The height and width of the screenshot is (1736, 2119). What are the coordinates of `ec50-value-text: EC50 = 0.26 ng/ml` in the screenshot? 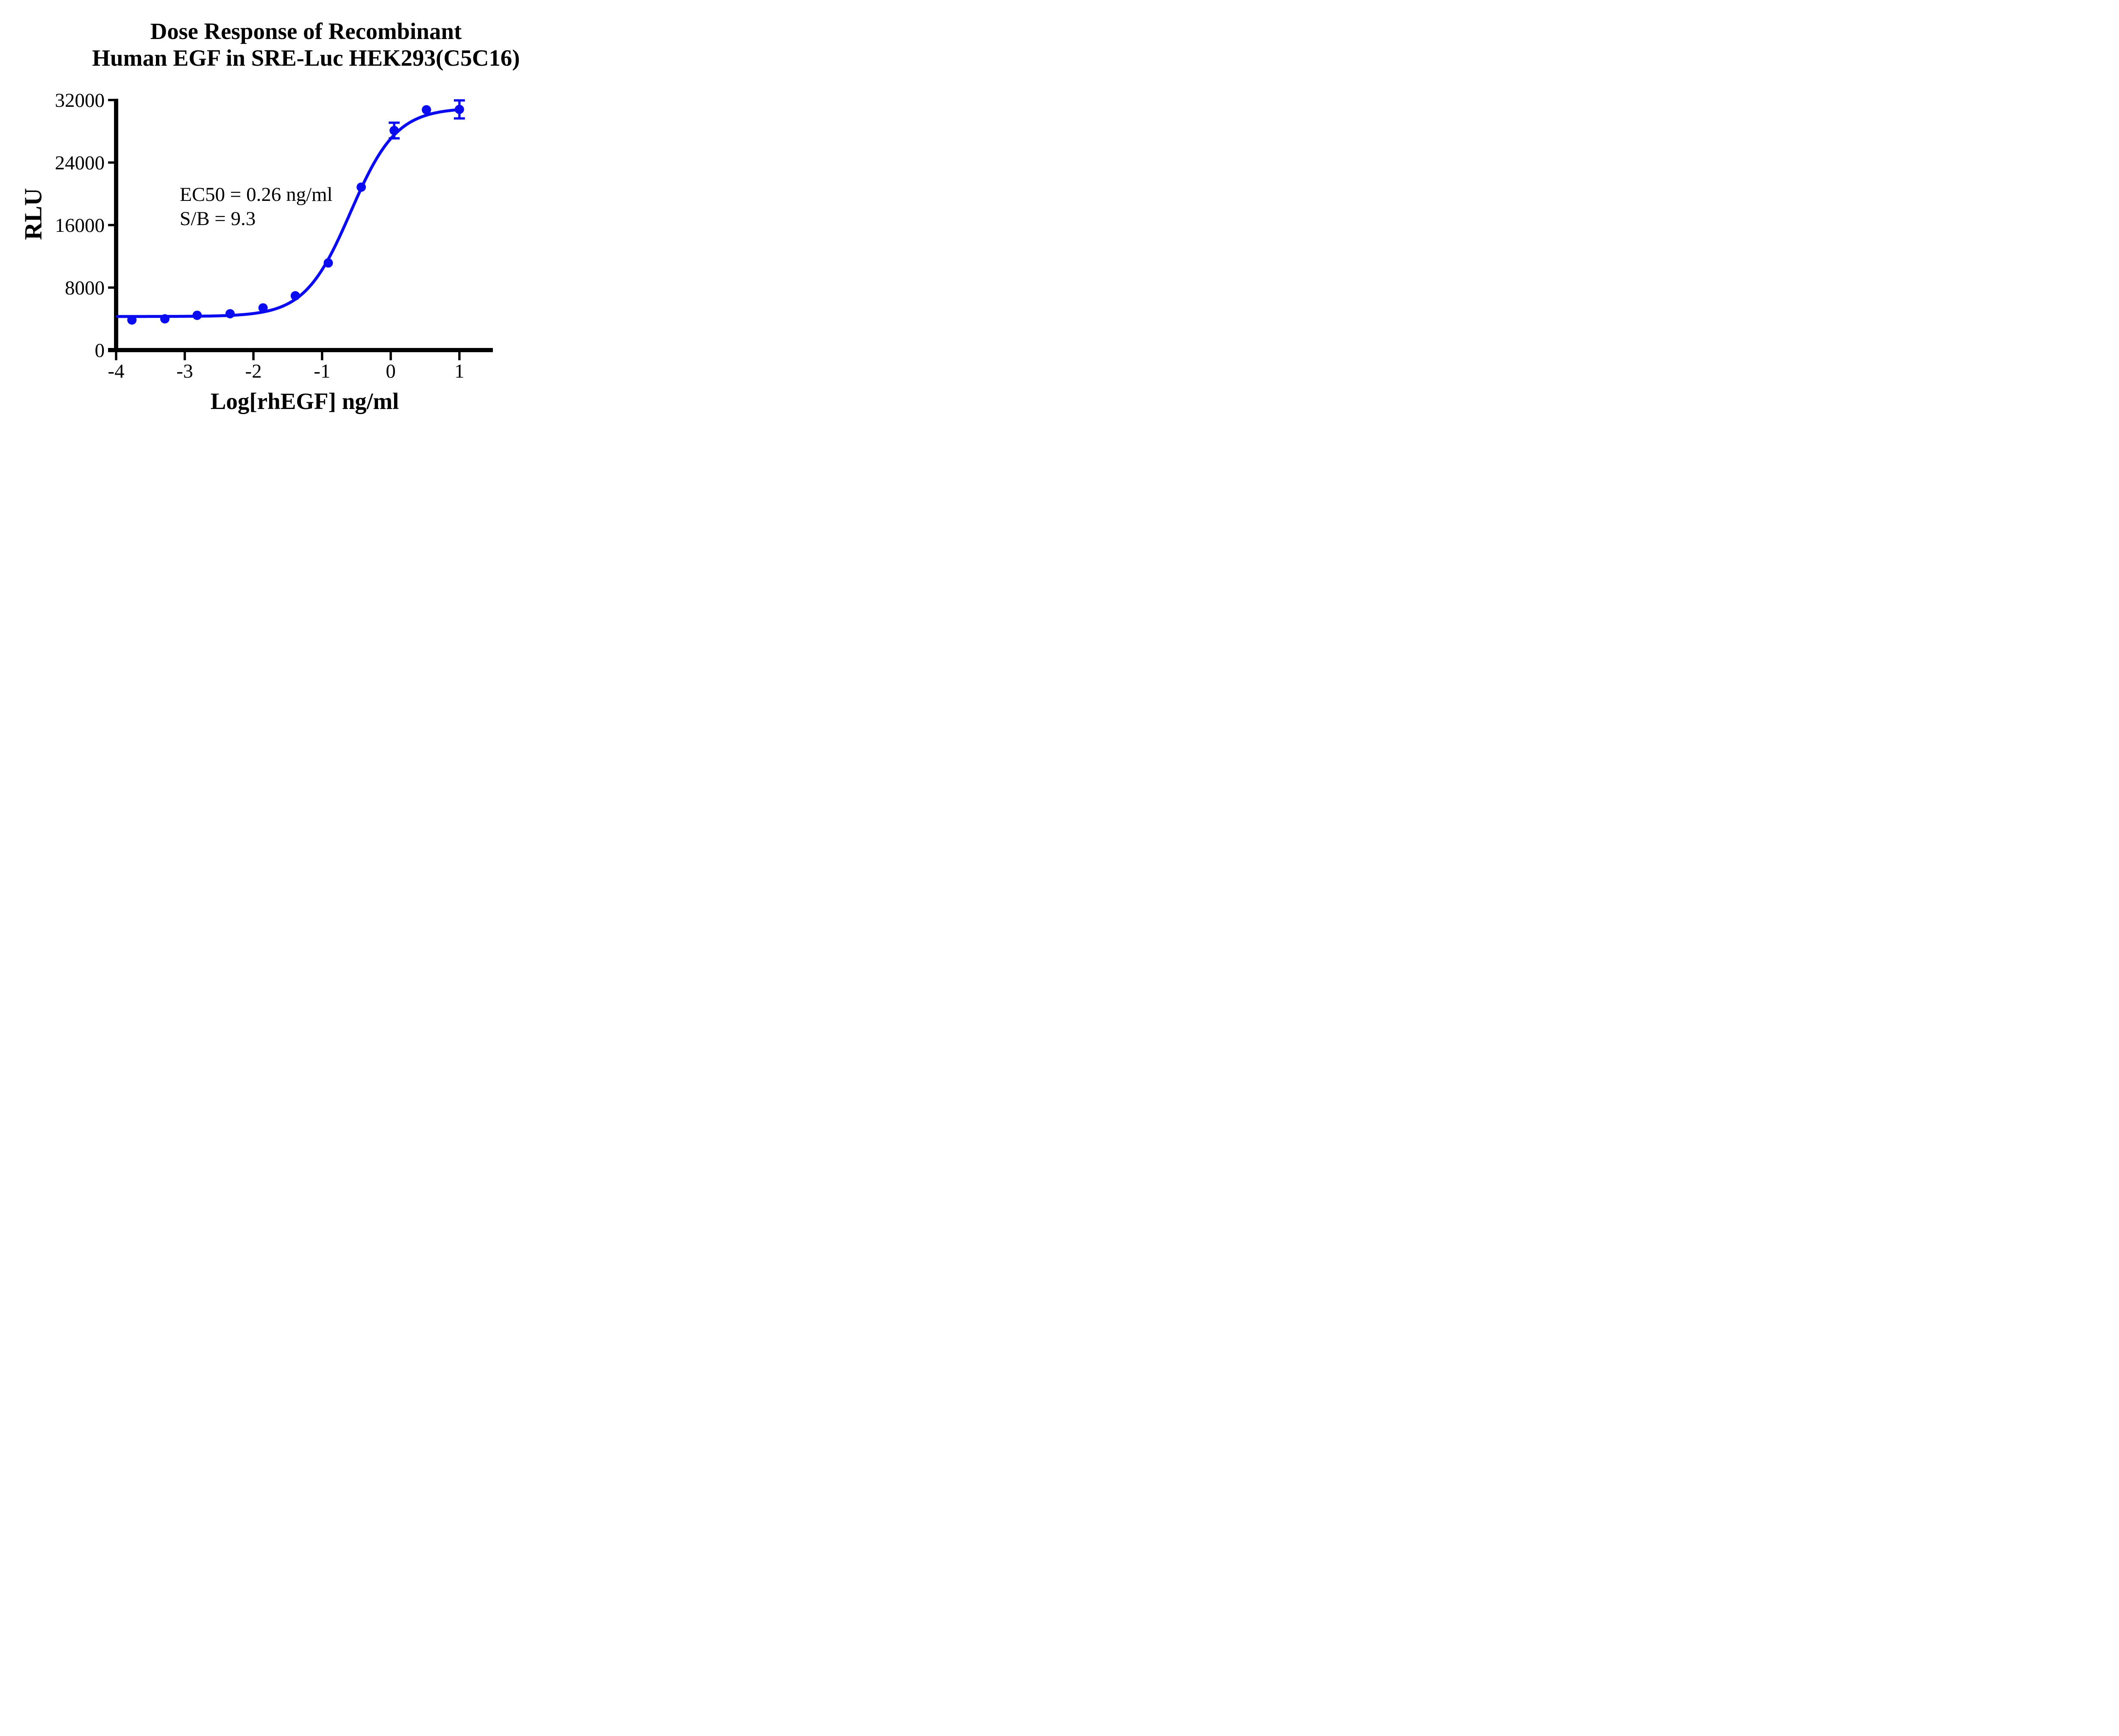 It's located at (256, 195).